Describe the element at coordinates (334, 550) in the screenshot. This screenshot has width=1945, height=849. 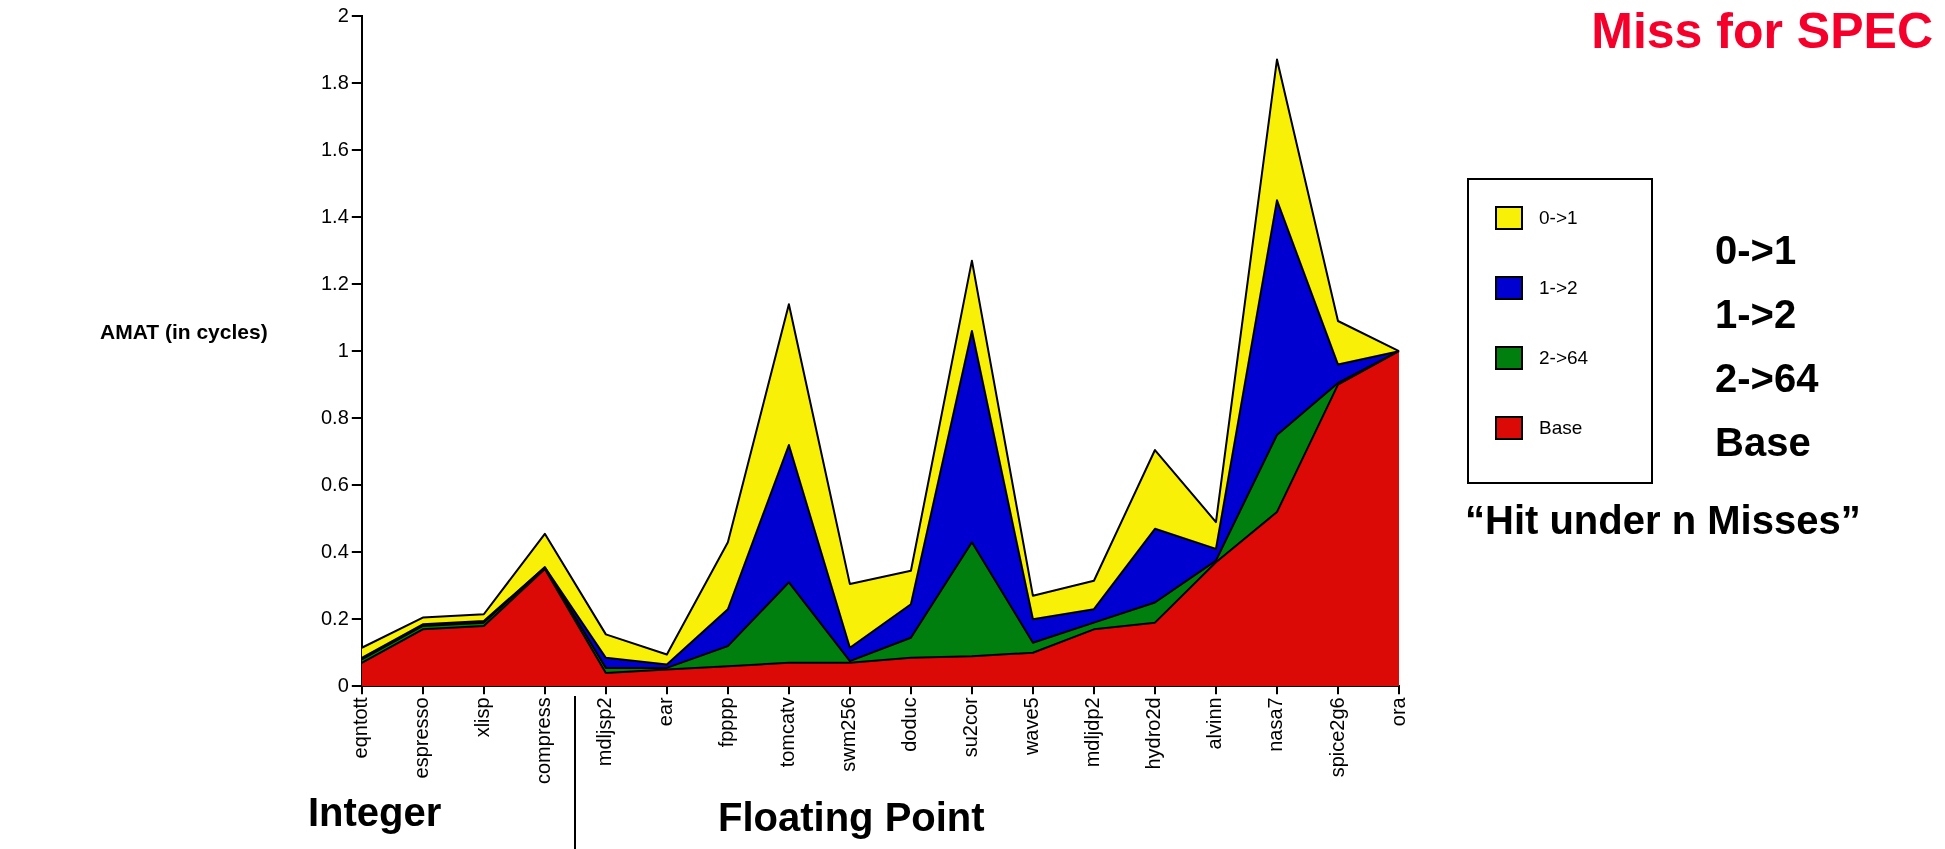
I see `y-tick-label: 0.4` at that location.